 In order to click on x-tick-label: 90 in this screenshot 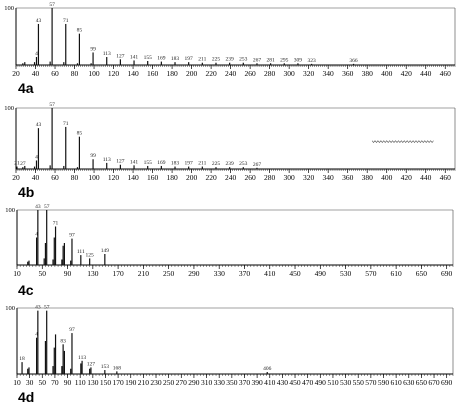, I will do `click(68, 382)`.